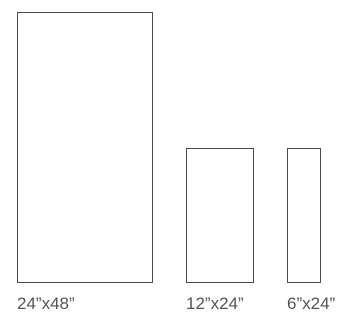 This screenshot has width=356, height=322. I want to click on tile-6x24-label: 6”x24”, so click(311, 303).